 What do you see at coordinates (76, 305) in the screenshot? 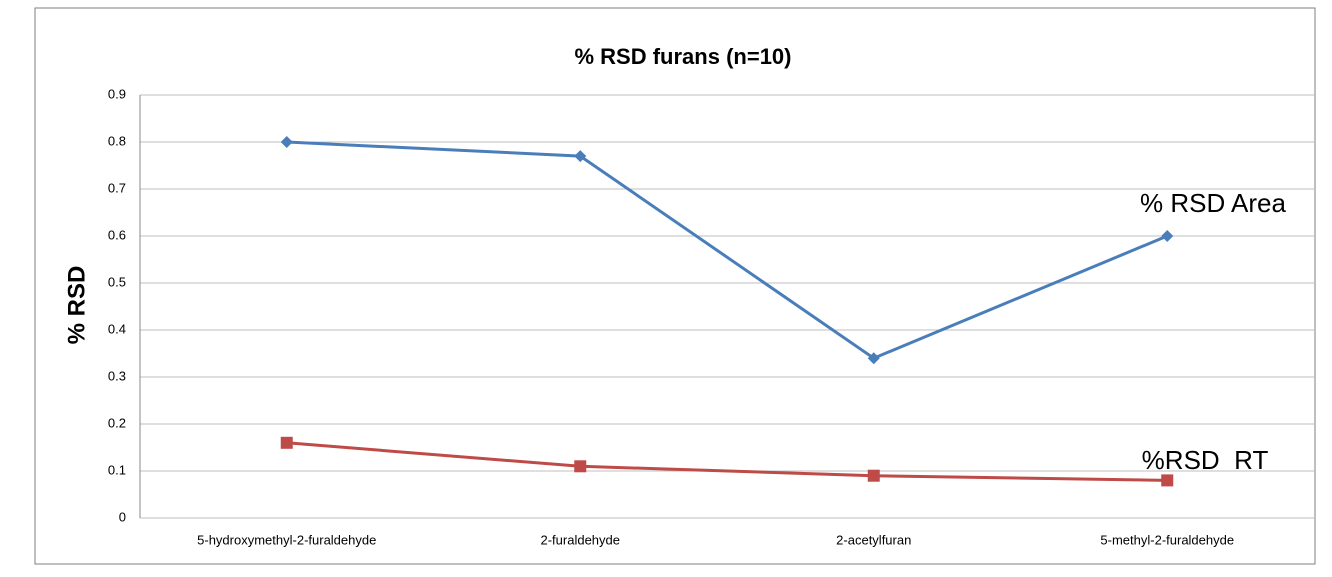
I see `y-axis-label: % RSD` at bounding box center [76, 305].